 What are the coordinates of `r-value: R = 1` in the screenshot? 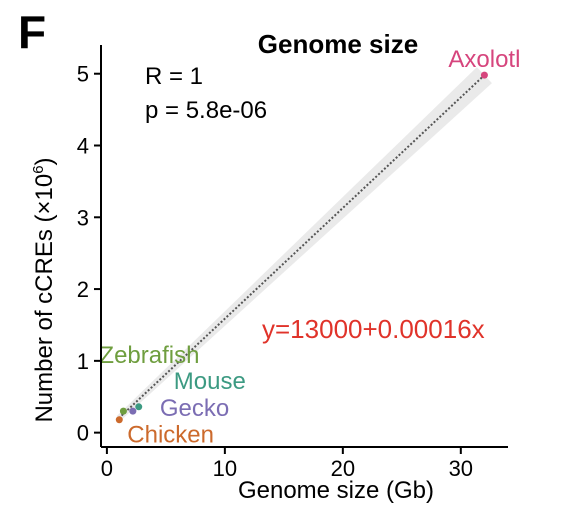 It's located at (174, 76).